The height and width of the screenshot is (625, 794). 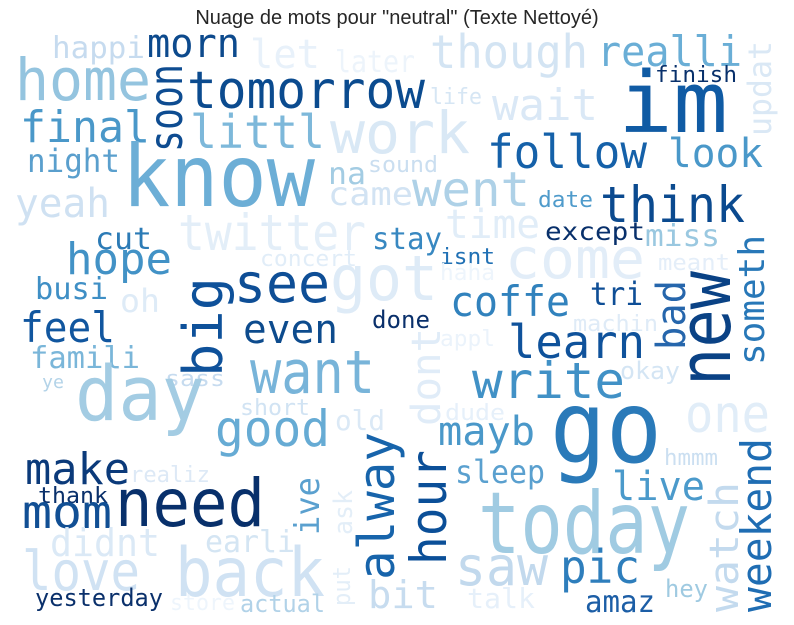 I want to click on word-sass: sass, so click(x=195, y=379).